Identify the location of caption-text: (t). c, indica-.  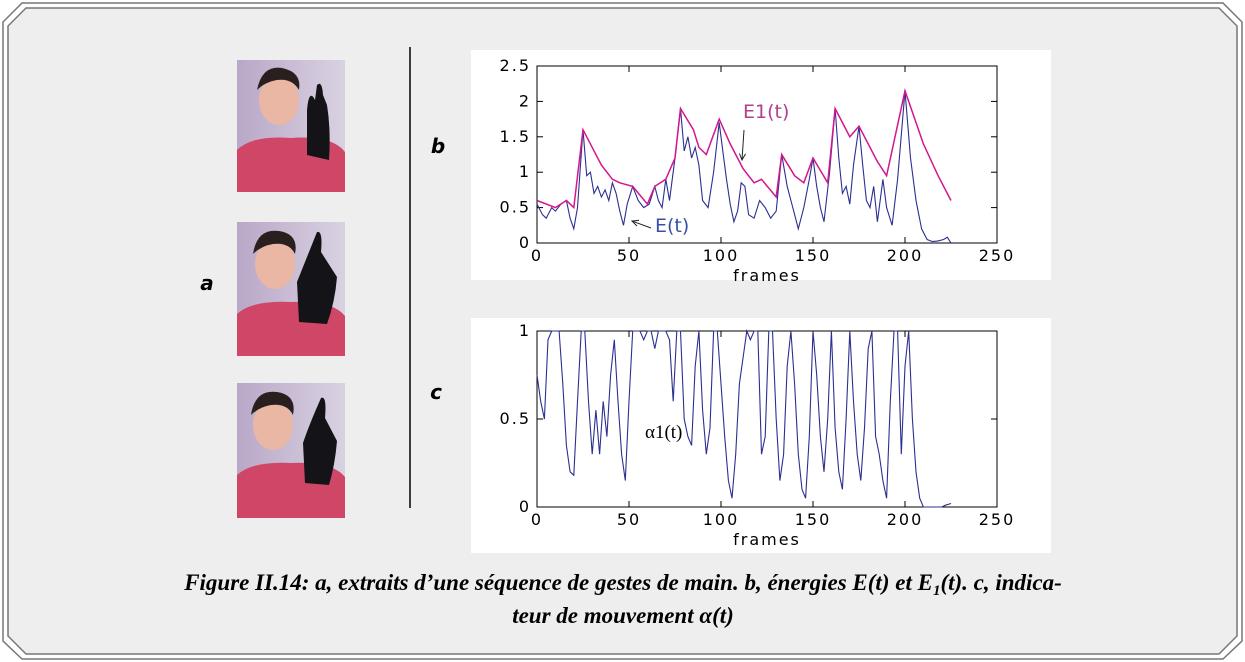
(1000, 582).